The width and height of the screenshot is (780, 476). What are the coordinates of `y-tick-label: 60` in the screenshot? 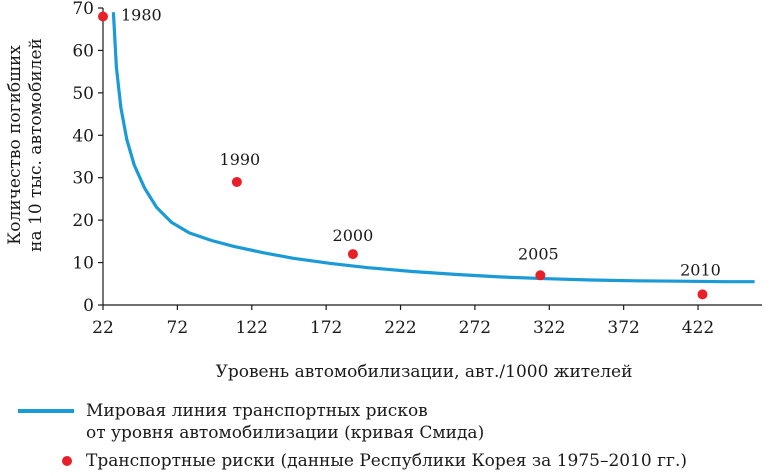 It's located at (83, 51).